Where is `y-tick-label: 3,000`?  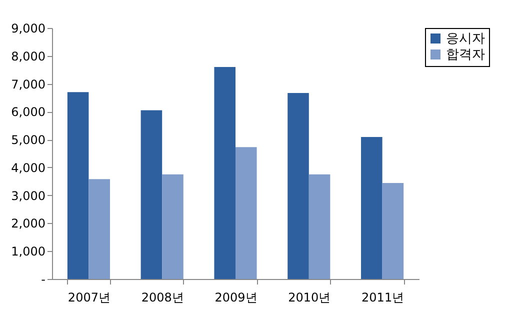 y-tick-label: 3,000 is located at coordinates (28, 195).